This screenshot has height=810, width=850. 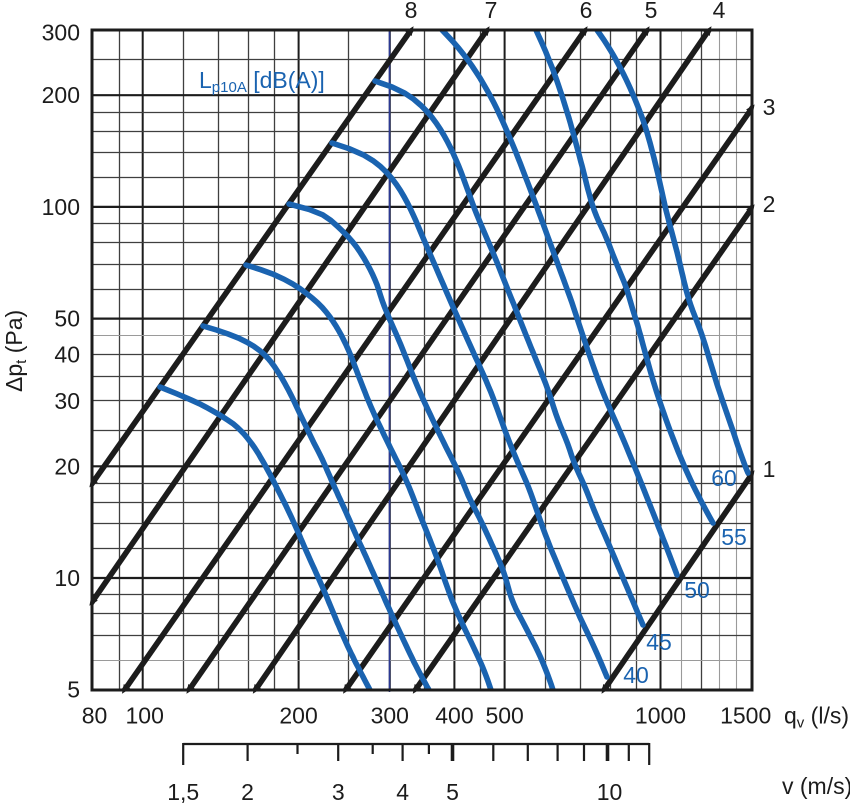 What do you see at coordinates (745, 716) in the screenshot?
I see `svg-text: 1500` at bounding box center [745, 716].